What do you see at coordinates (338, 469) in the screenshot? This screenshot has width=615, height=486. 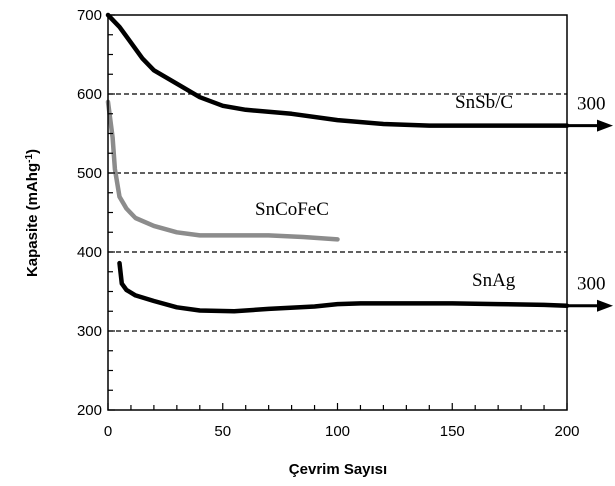 I see `x-axis-title: Çevrim Sayısı` at bounding box center [338, 469].